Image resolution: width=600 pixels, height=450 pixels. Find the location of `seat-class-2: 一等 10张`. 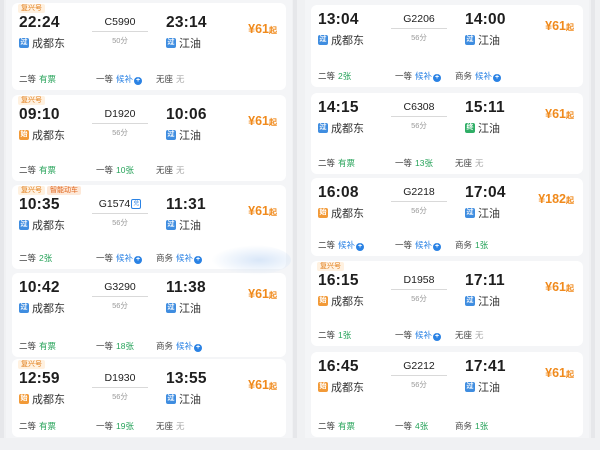

seat-class-2: 一等 10张 is located at coordinates (115, 170).